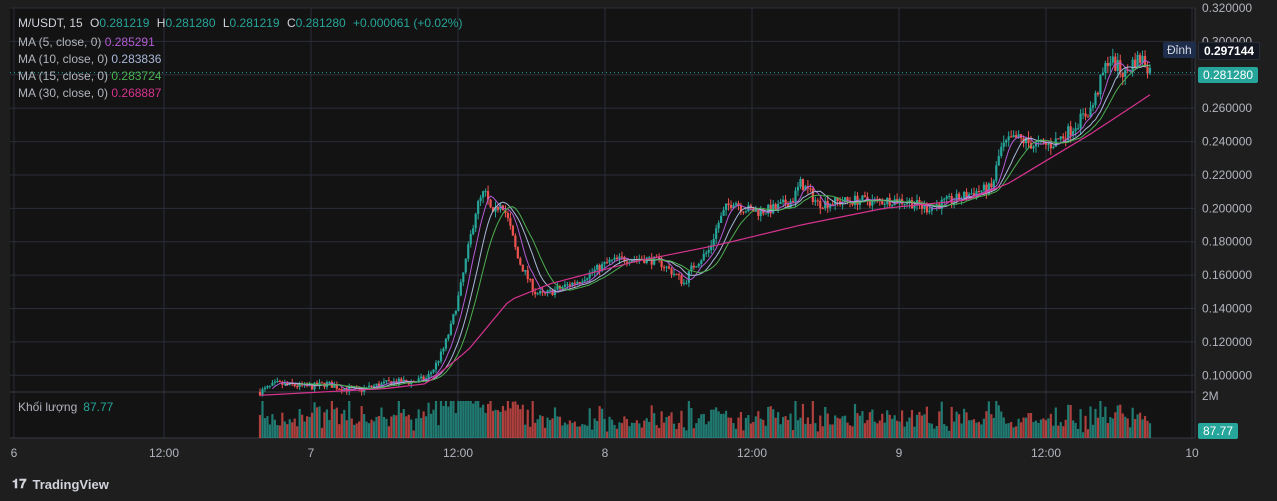  I want to click on volume-legend: Khối lượng 87.77, so click(65, 407).